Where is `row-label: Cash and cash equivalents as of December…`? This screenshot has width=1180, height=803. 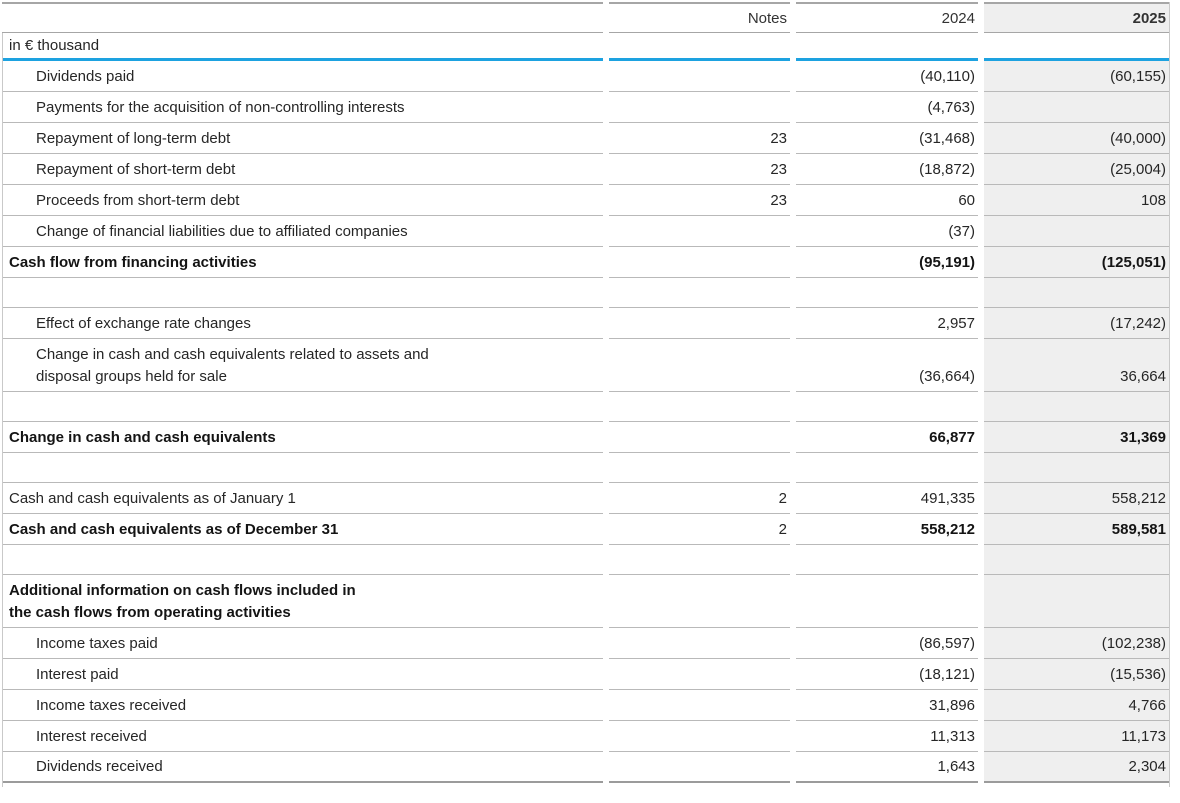 row-label: Cash and cash equivalents as of December… is located at coordinates (302, 529).